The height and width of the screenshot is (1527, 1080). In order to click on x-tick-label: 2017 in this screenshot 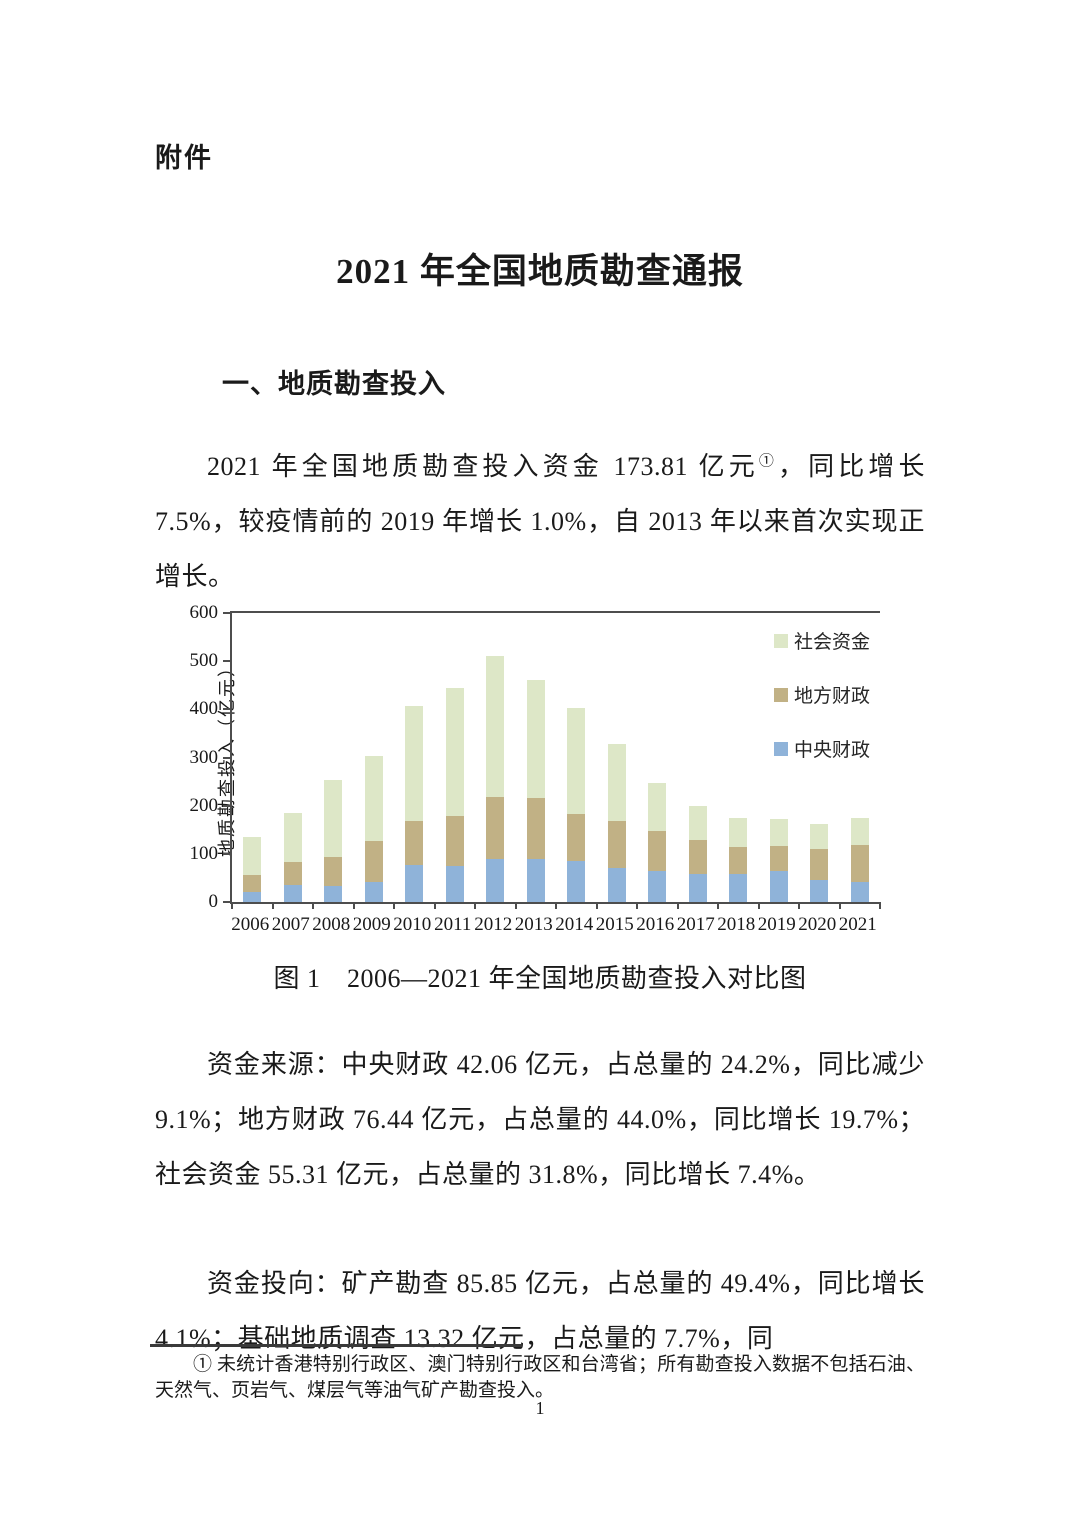, I will do `click(695, 924)`.